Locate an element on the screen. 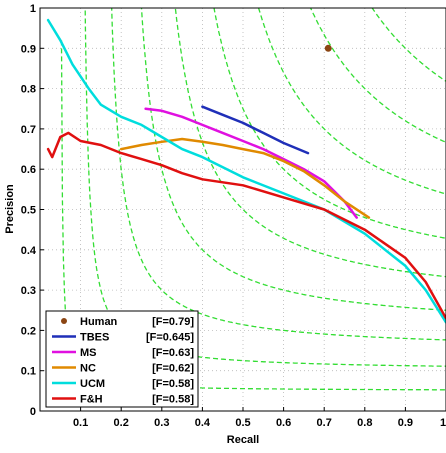 The width and height of the screenshot is (446, 453). human-marker-layer is located at coordinates (328, 48).